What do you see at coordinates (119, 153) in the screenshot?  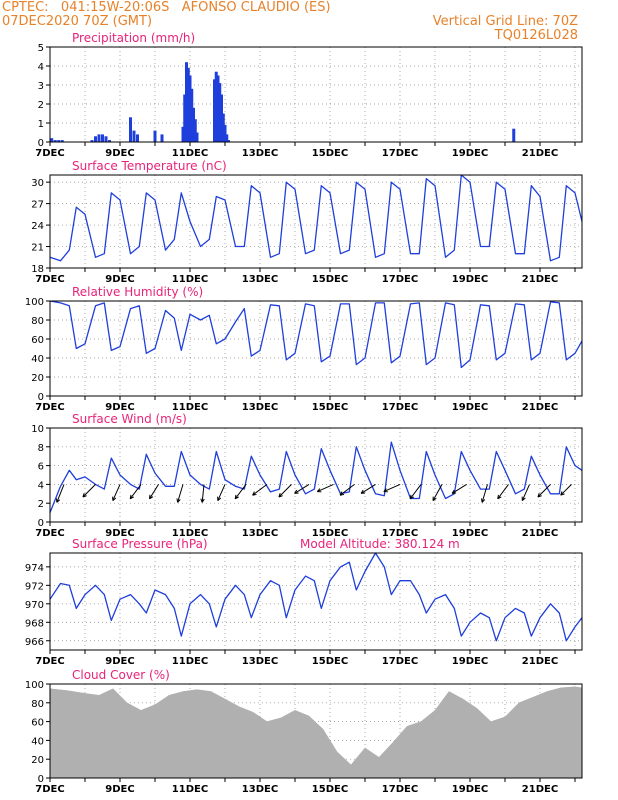 I see `precip-xtick-label: 9DEC` at bounding box center [119, 153].